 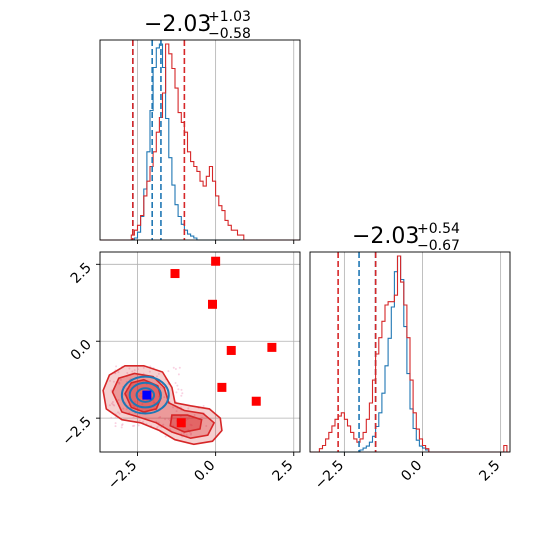 What do you see at coordinates (229, 17) in the screenshot?
I see `title-1-upper: +1.03` at bounding box center [229, 17].